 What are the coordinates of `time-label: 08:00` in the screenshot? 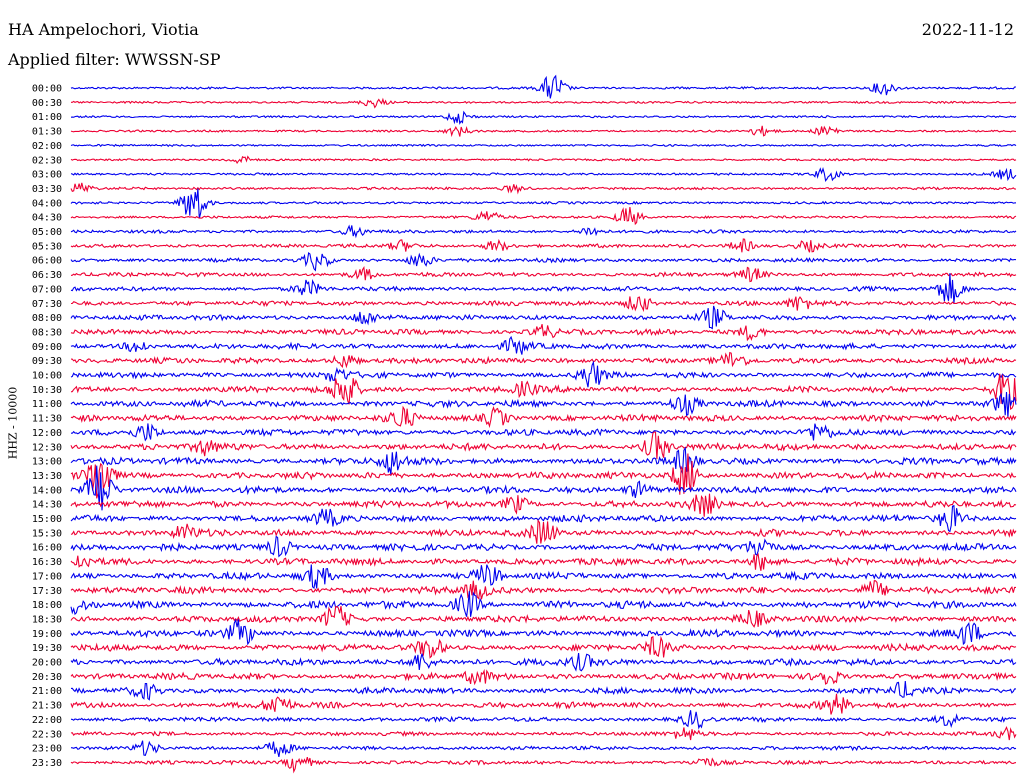 It's located at (47, 318).